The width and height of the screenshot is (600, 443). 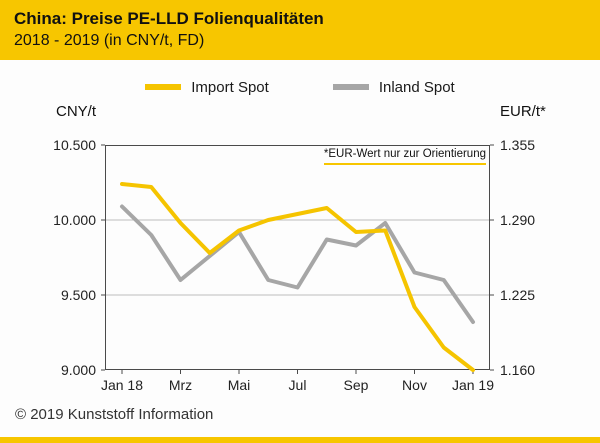 What do you see at coordinates (518, 145) in the screenshot?
I see `y-axis-right-tick-label: 1.355` at bounding box center [518, 145].